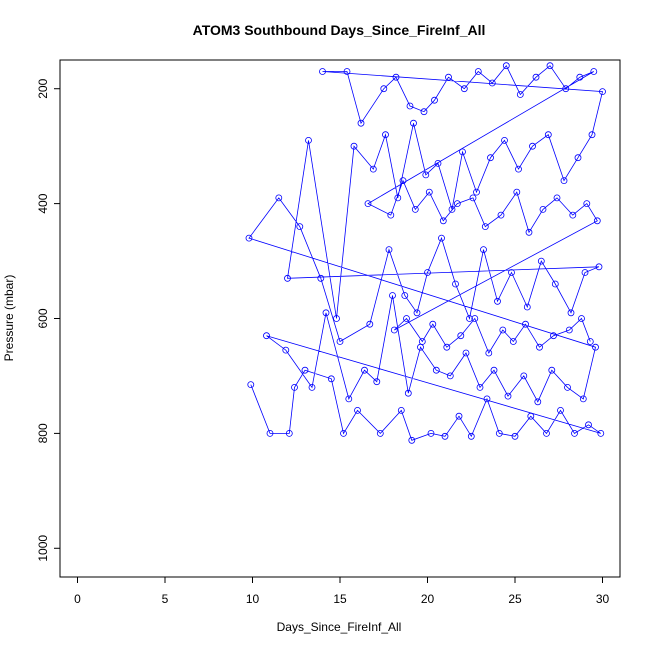 This screenshot has width=650, height=650. What do you see at coordinates (253, 599) in the screenshot?
I see `x-tick-label: 10` at bounding box center [253, 599].